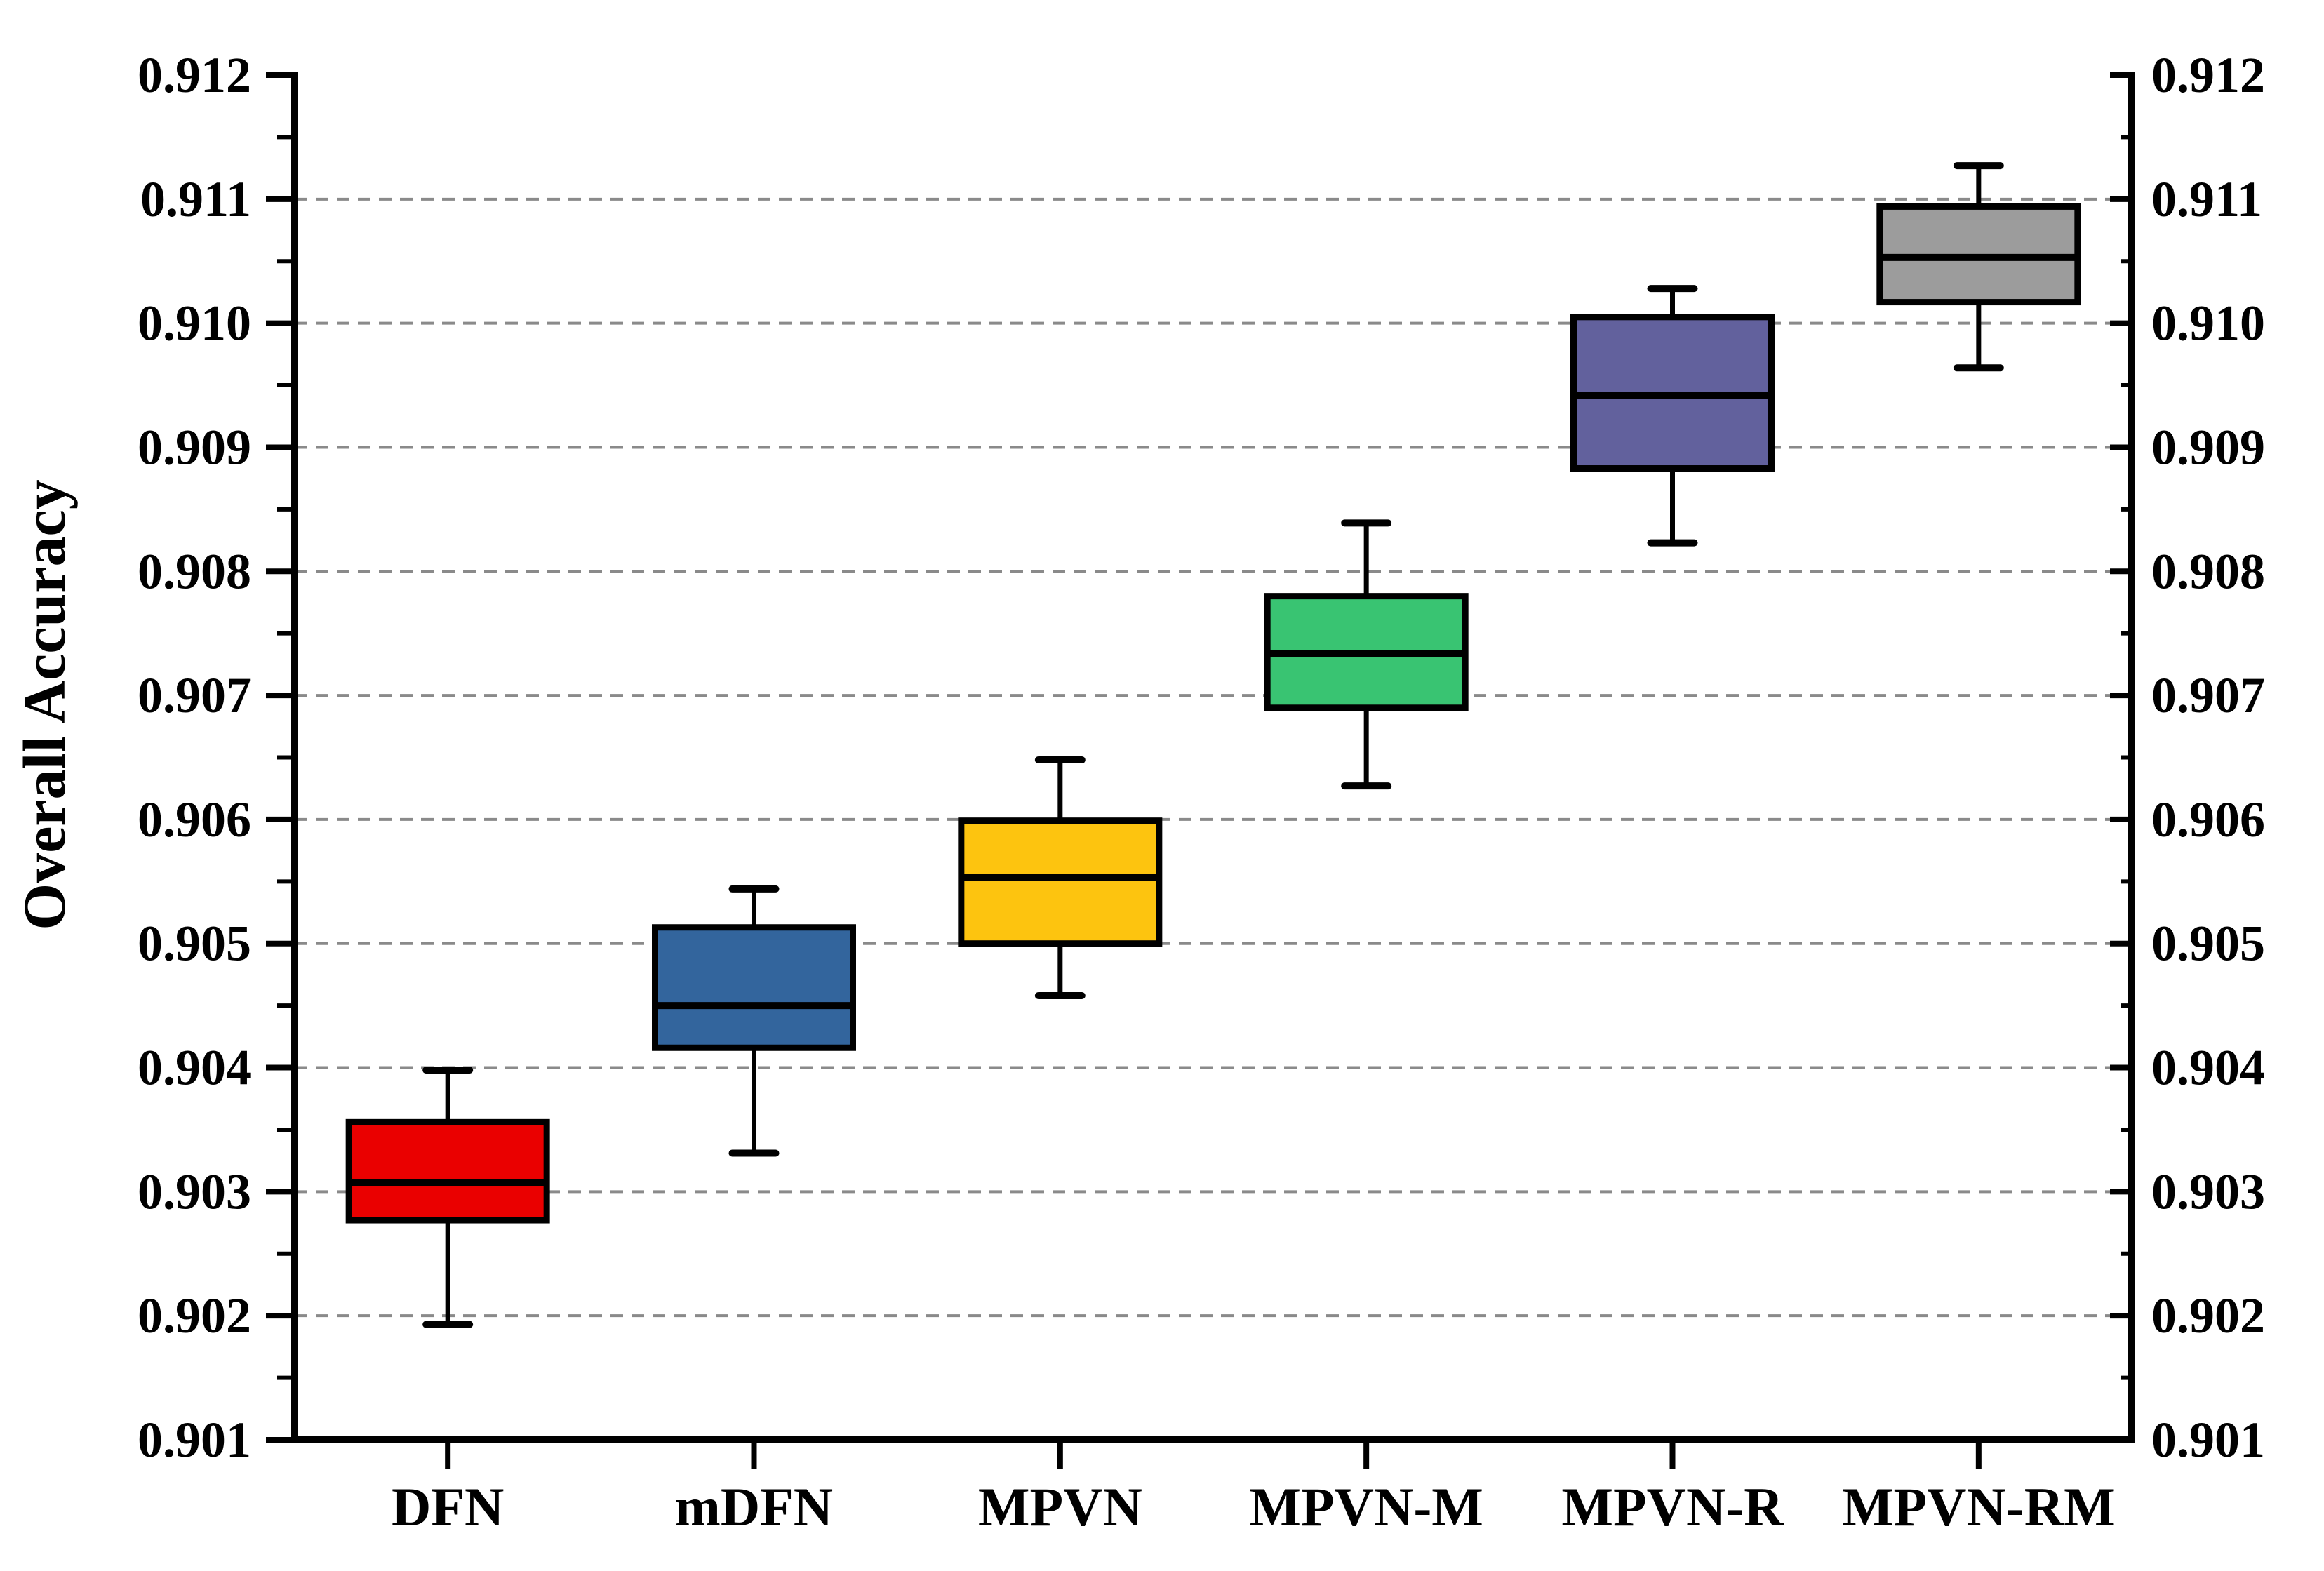 The width and height of the screenshot is (2324, 1571). Describe the element at coordinates (195, 447) in the screenshot. I see `left-ytick-label: 0.909` at that location.